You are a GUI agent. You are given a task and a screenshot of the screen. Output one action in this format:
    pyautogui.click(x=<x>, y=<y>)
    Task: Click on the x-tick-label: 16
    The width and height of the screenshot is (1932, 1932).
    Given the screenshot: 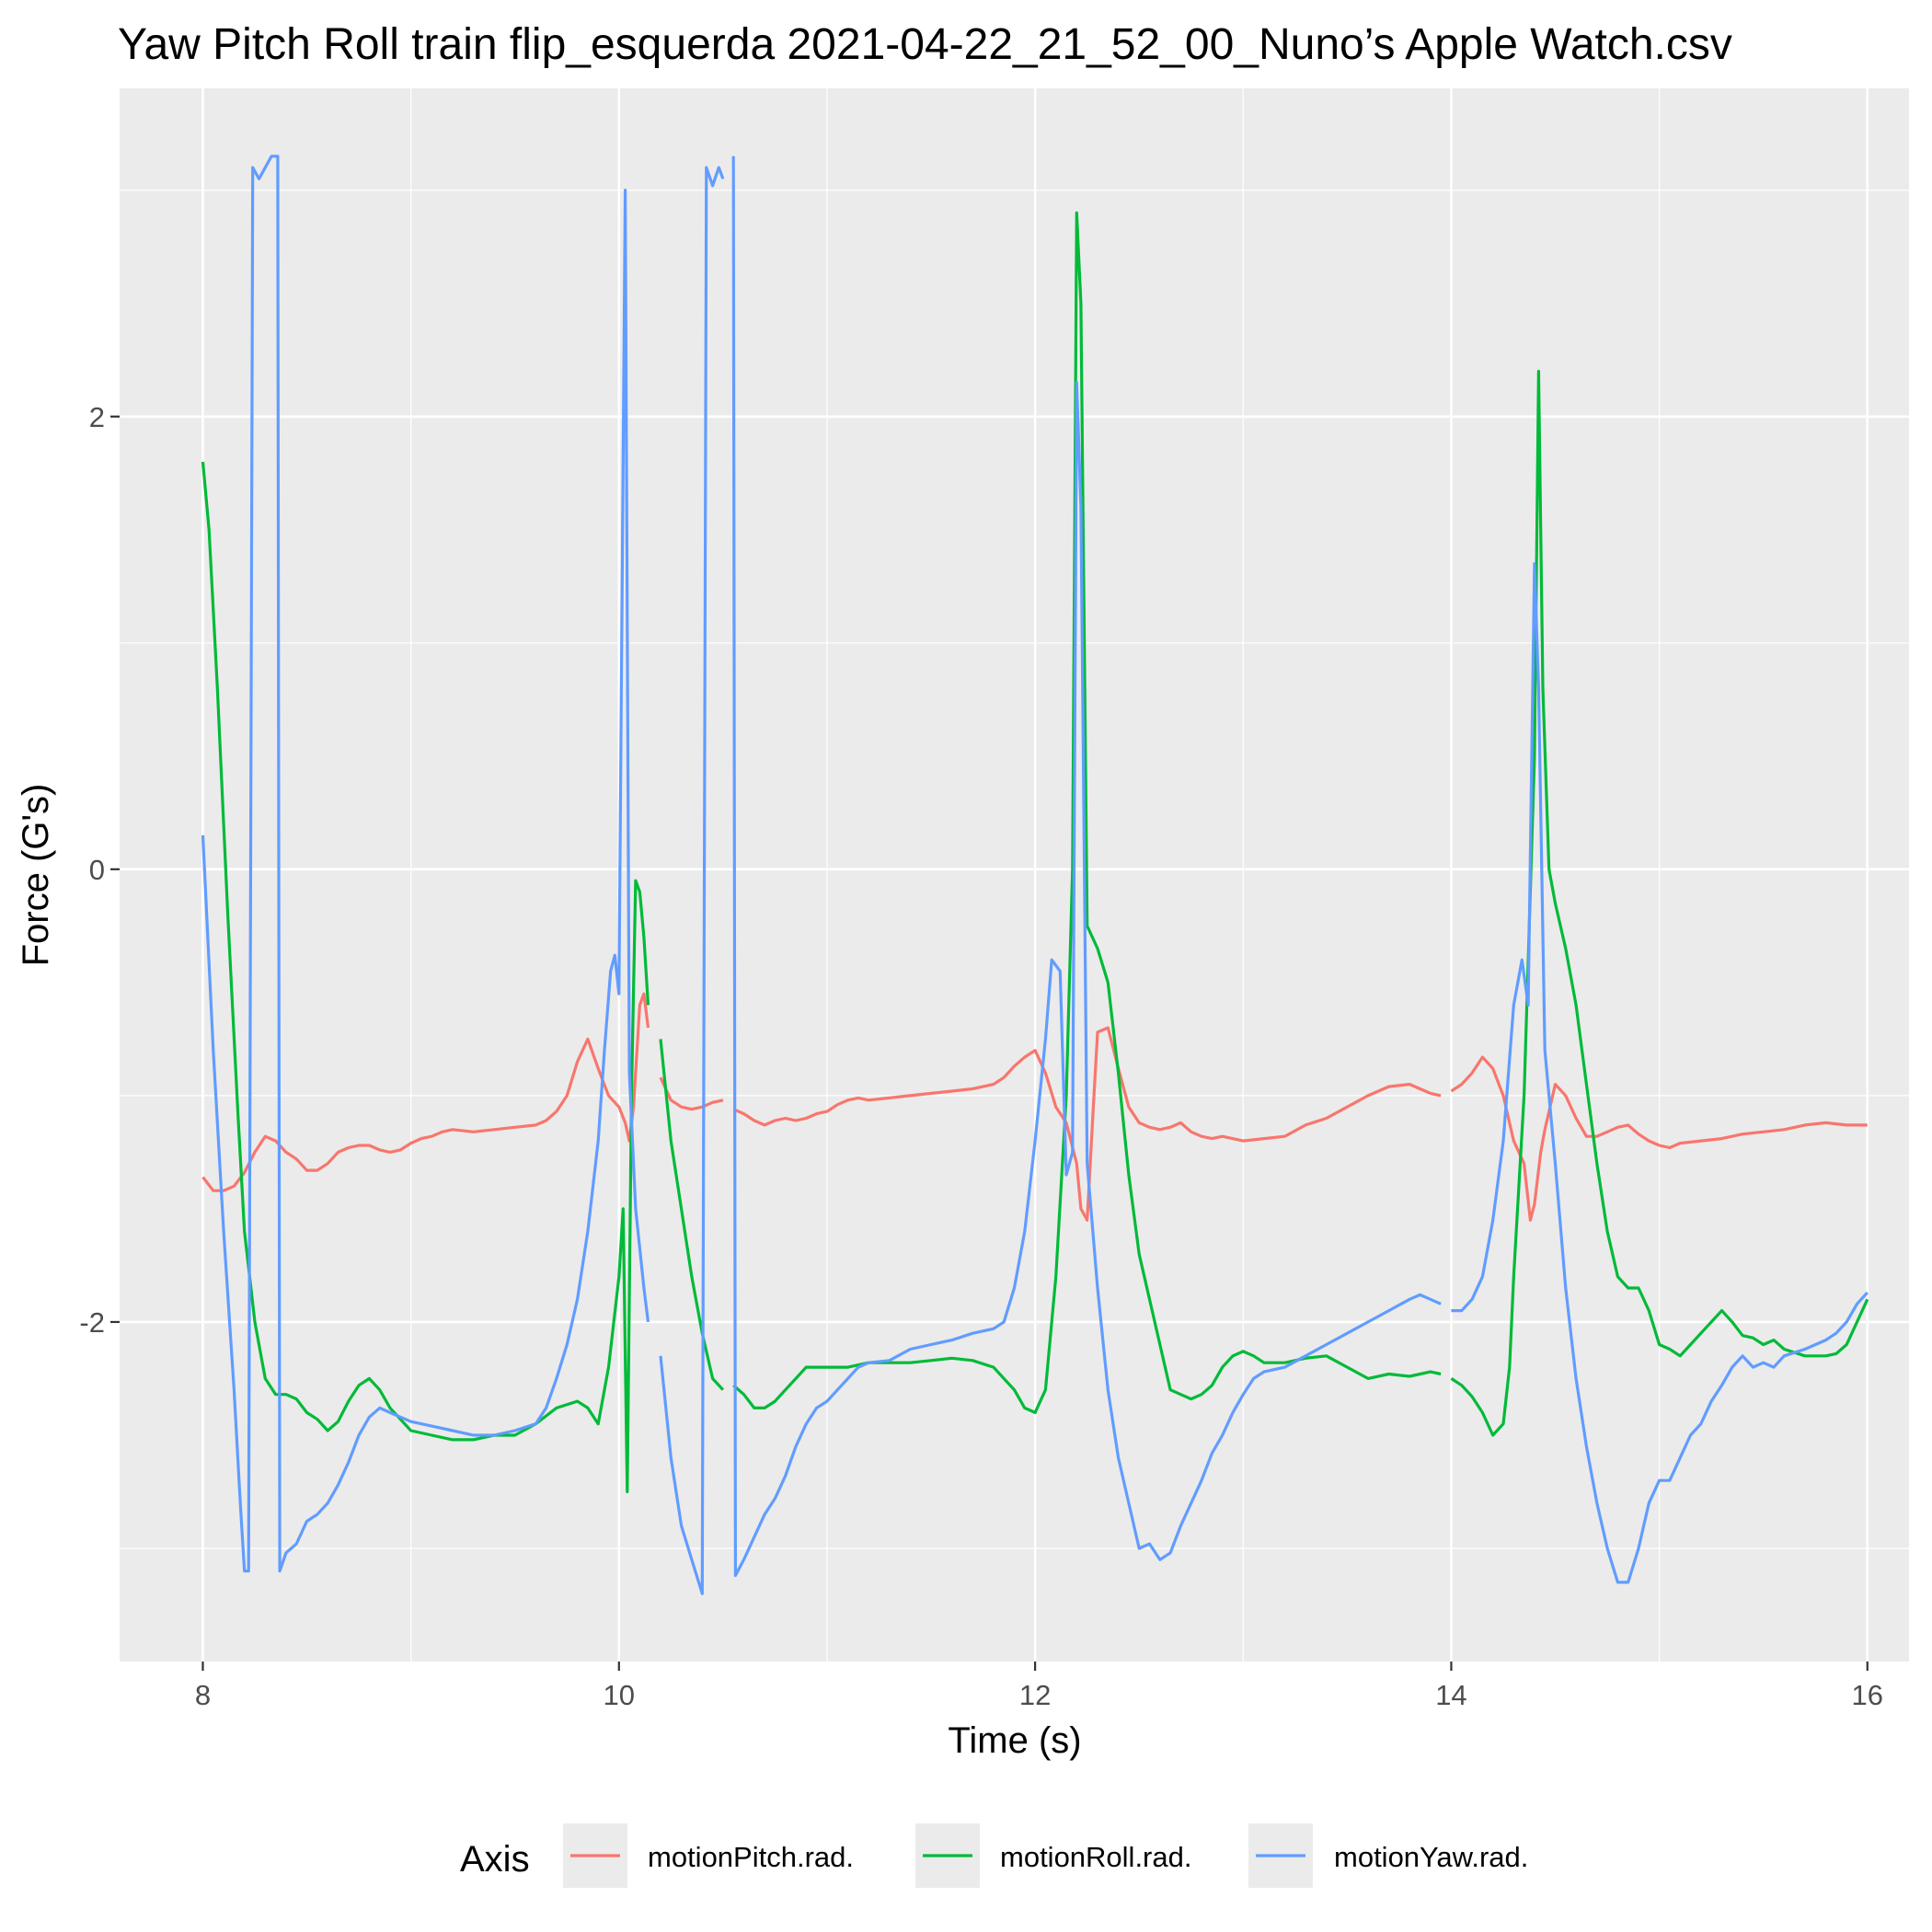 What is the action you would take?
    pyautogui.click(x=1867, y=1695)
    